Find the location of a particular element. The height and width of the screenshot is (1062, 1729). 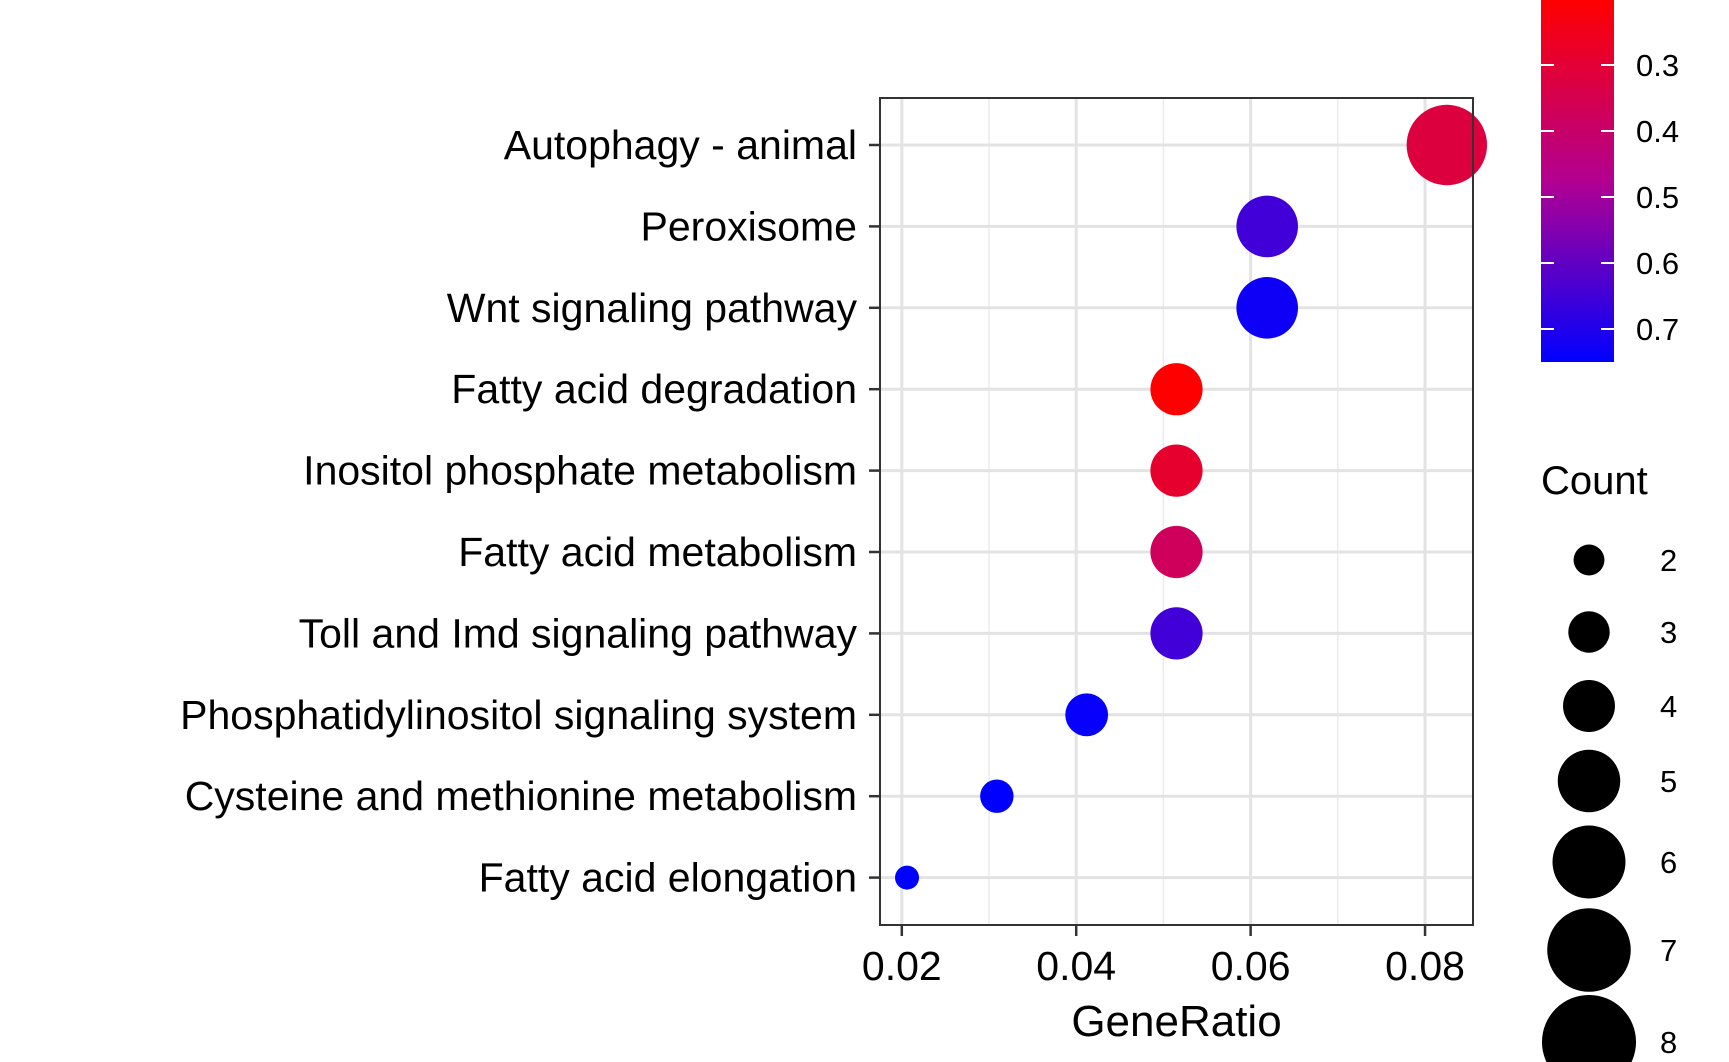

y-tick-label: Autophagy - animal is located at coordinates (680, 145).